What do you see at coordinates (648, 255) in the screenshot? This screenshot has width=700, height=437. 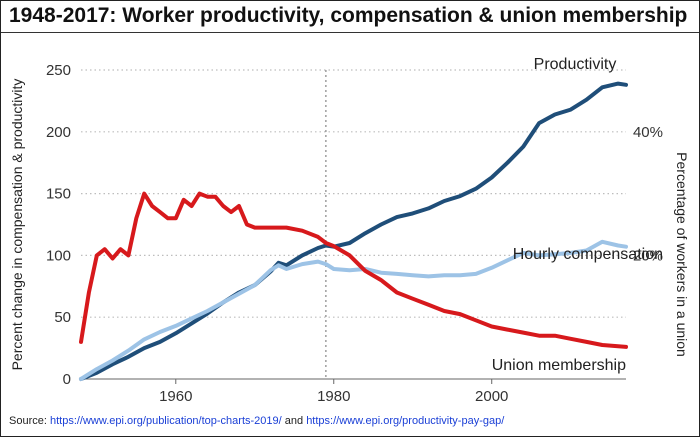 I see `y2-tick-label-20: 20%` at bounding box center [648, 255].